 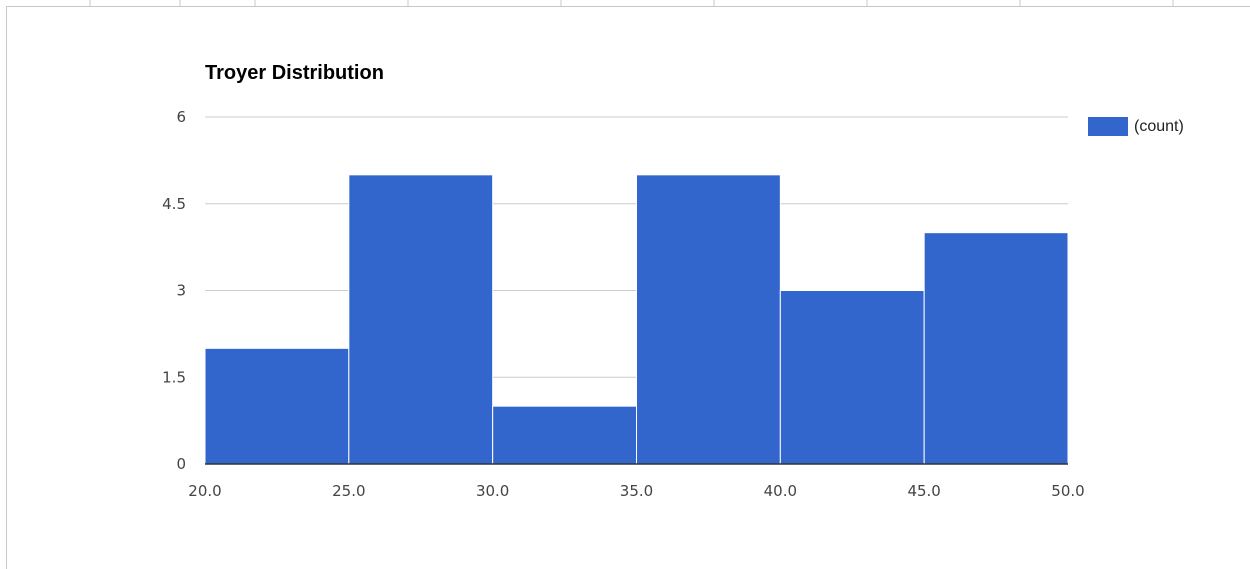 What do you see at coordinates (348, 491) in the screenshot?
I see `x-tick-label: 25.0` at bounding box center [348, 491].